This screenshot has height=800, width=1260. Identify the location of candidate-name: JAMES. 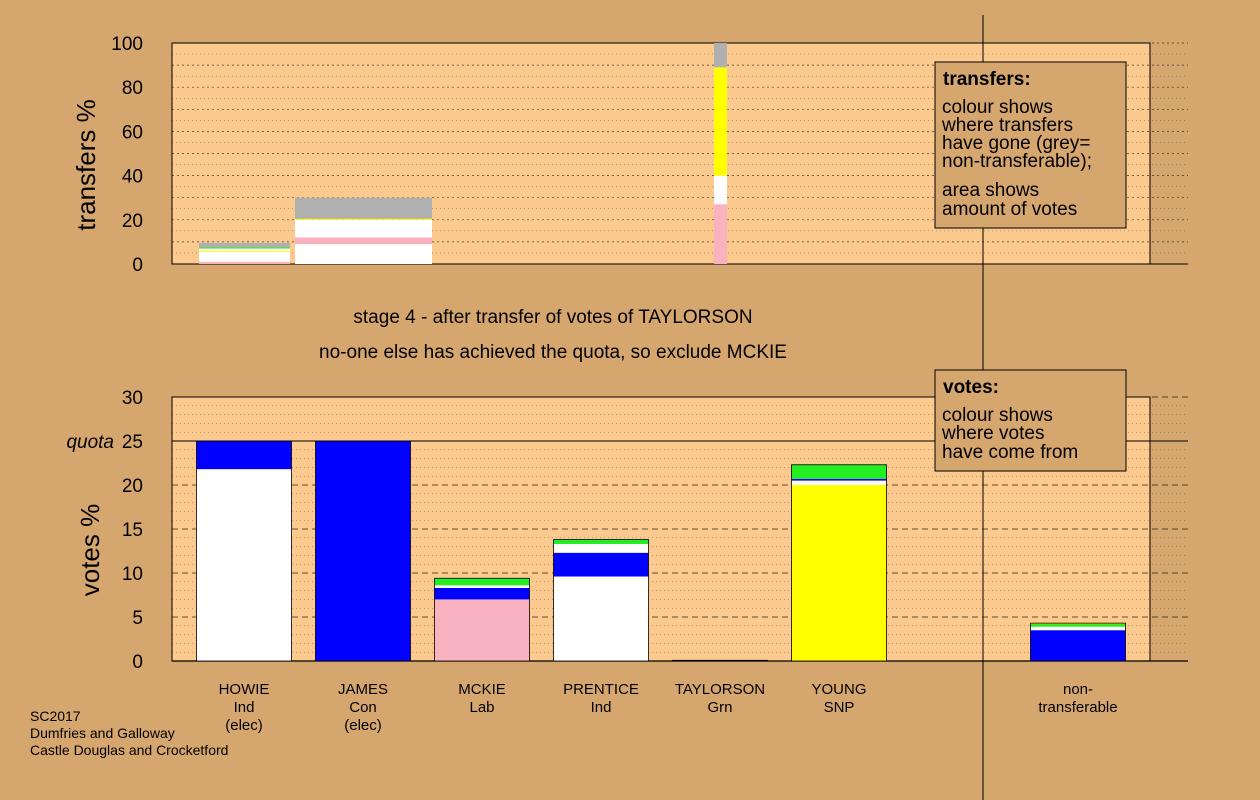
(363, 689).